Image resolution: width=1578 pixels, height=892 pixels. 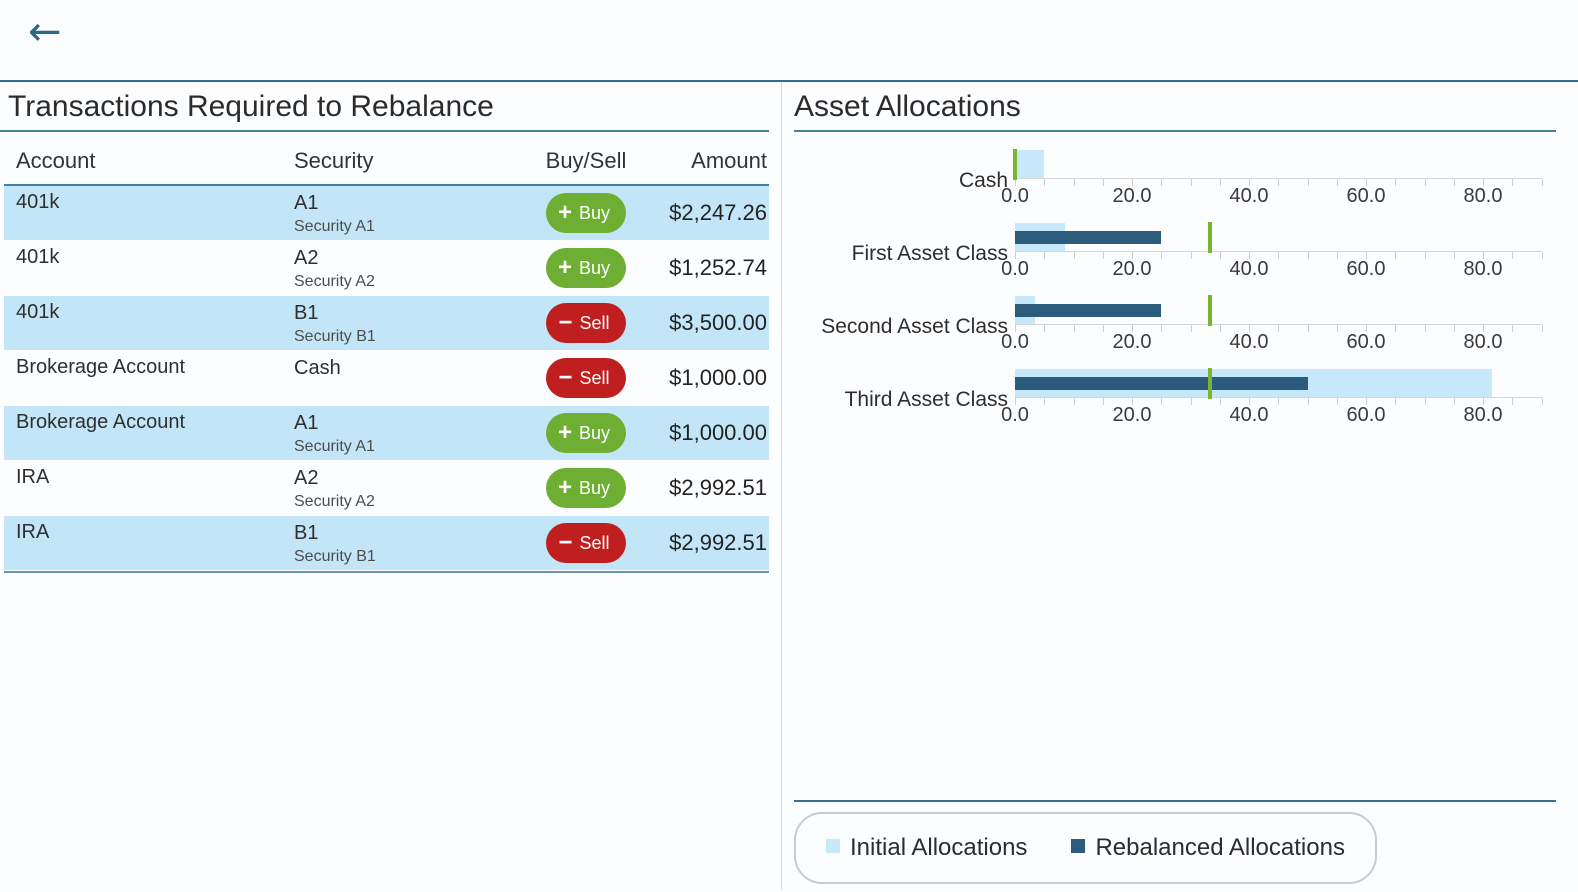 What do you see at coordinates (564, 487) in the screenshot?
I see `plus-icon: +` at bounding box center [564, 487].